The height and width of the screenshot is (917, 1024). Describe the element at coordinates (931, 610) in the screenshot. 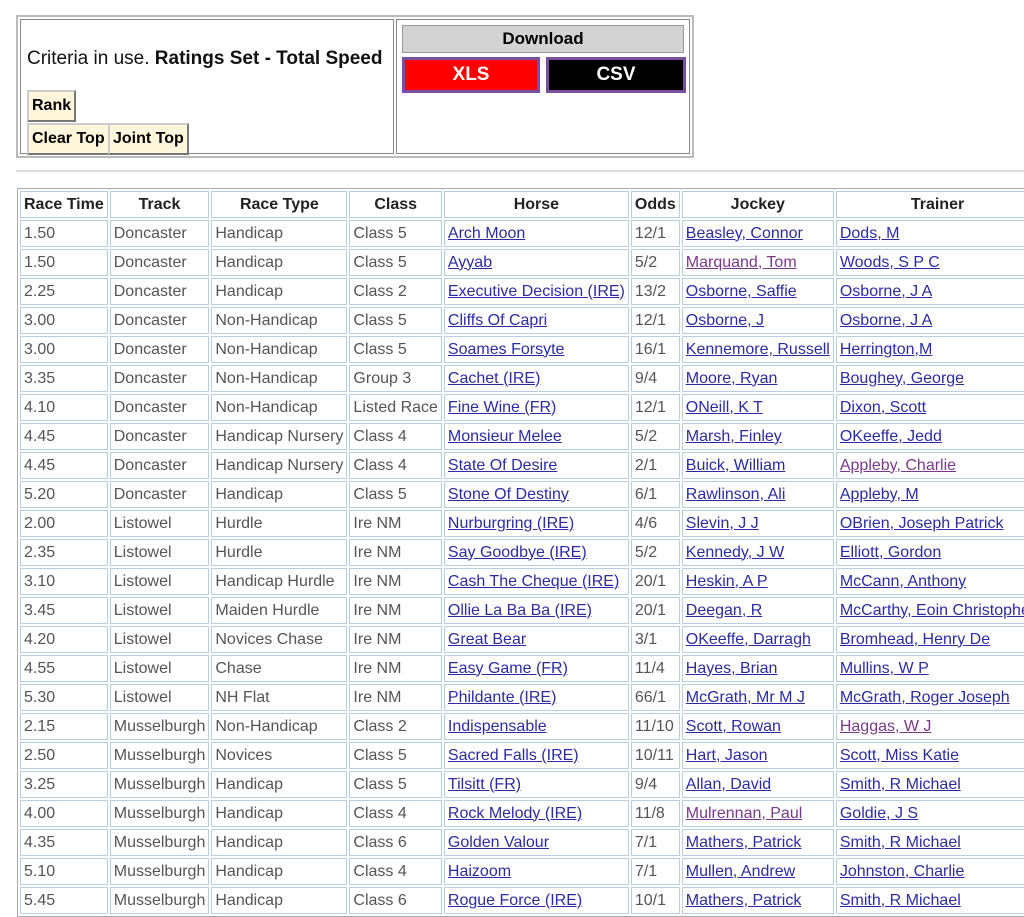

I see `trainer-link: McCarthy, Eoin Christopher` at that location.